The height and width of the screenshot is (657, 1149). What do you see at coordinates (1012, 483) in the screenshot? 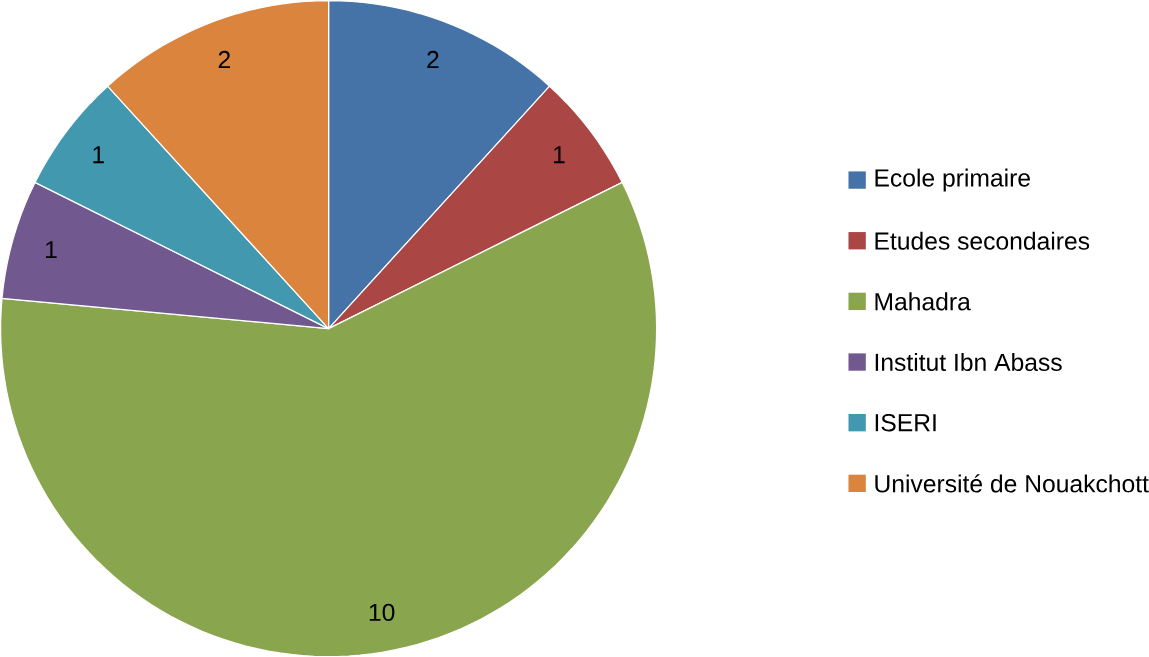
I see `legend-label: Université de Nouakchott` at bounding box center [1012, 483].